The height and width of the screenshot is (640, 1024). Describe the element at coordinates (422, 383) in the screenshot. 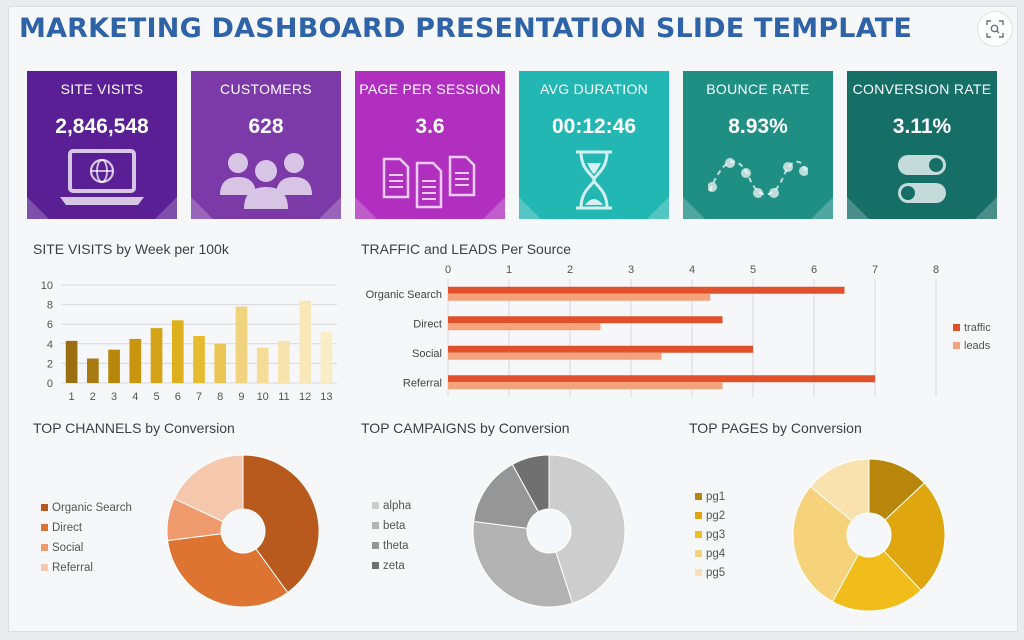

I see `y-category-label: Referral` at that location.